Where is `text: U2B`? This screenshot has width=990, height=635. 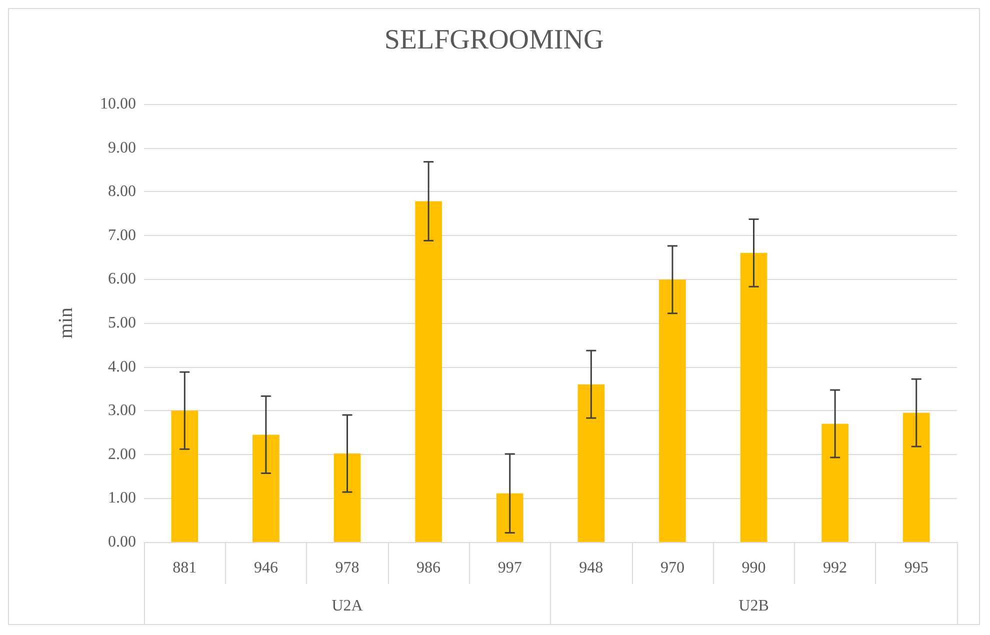 text: U2B is located at coordinates (753, 606).